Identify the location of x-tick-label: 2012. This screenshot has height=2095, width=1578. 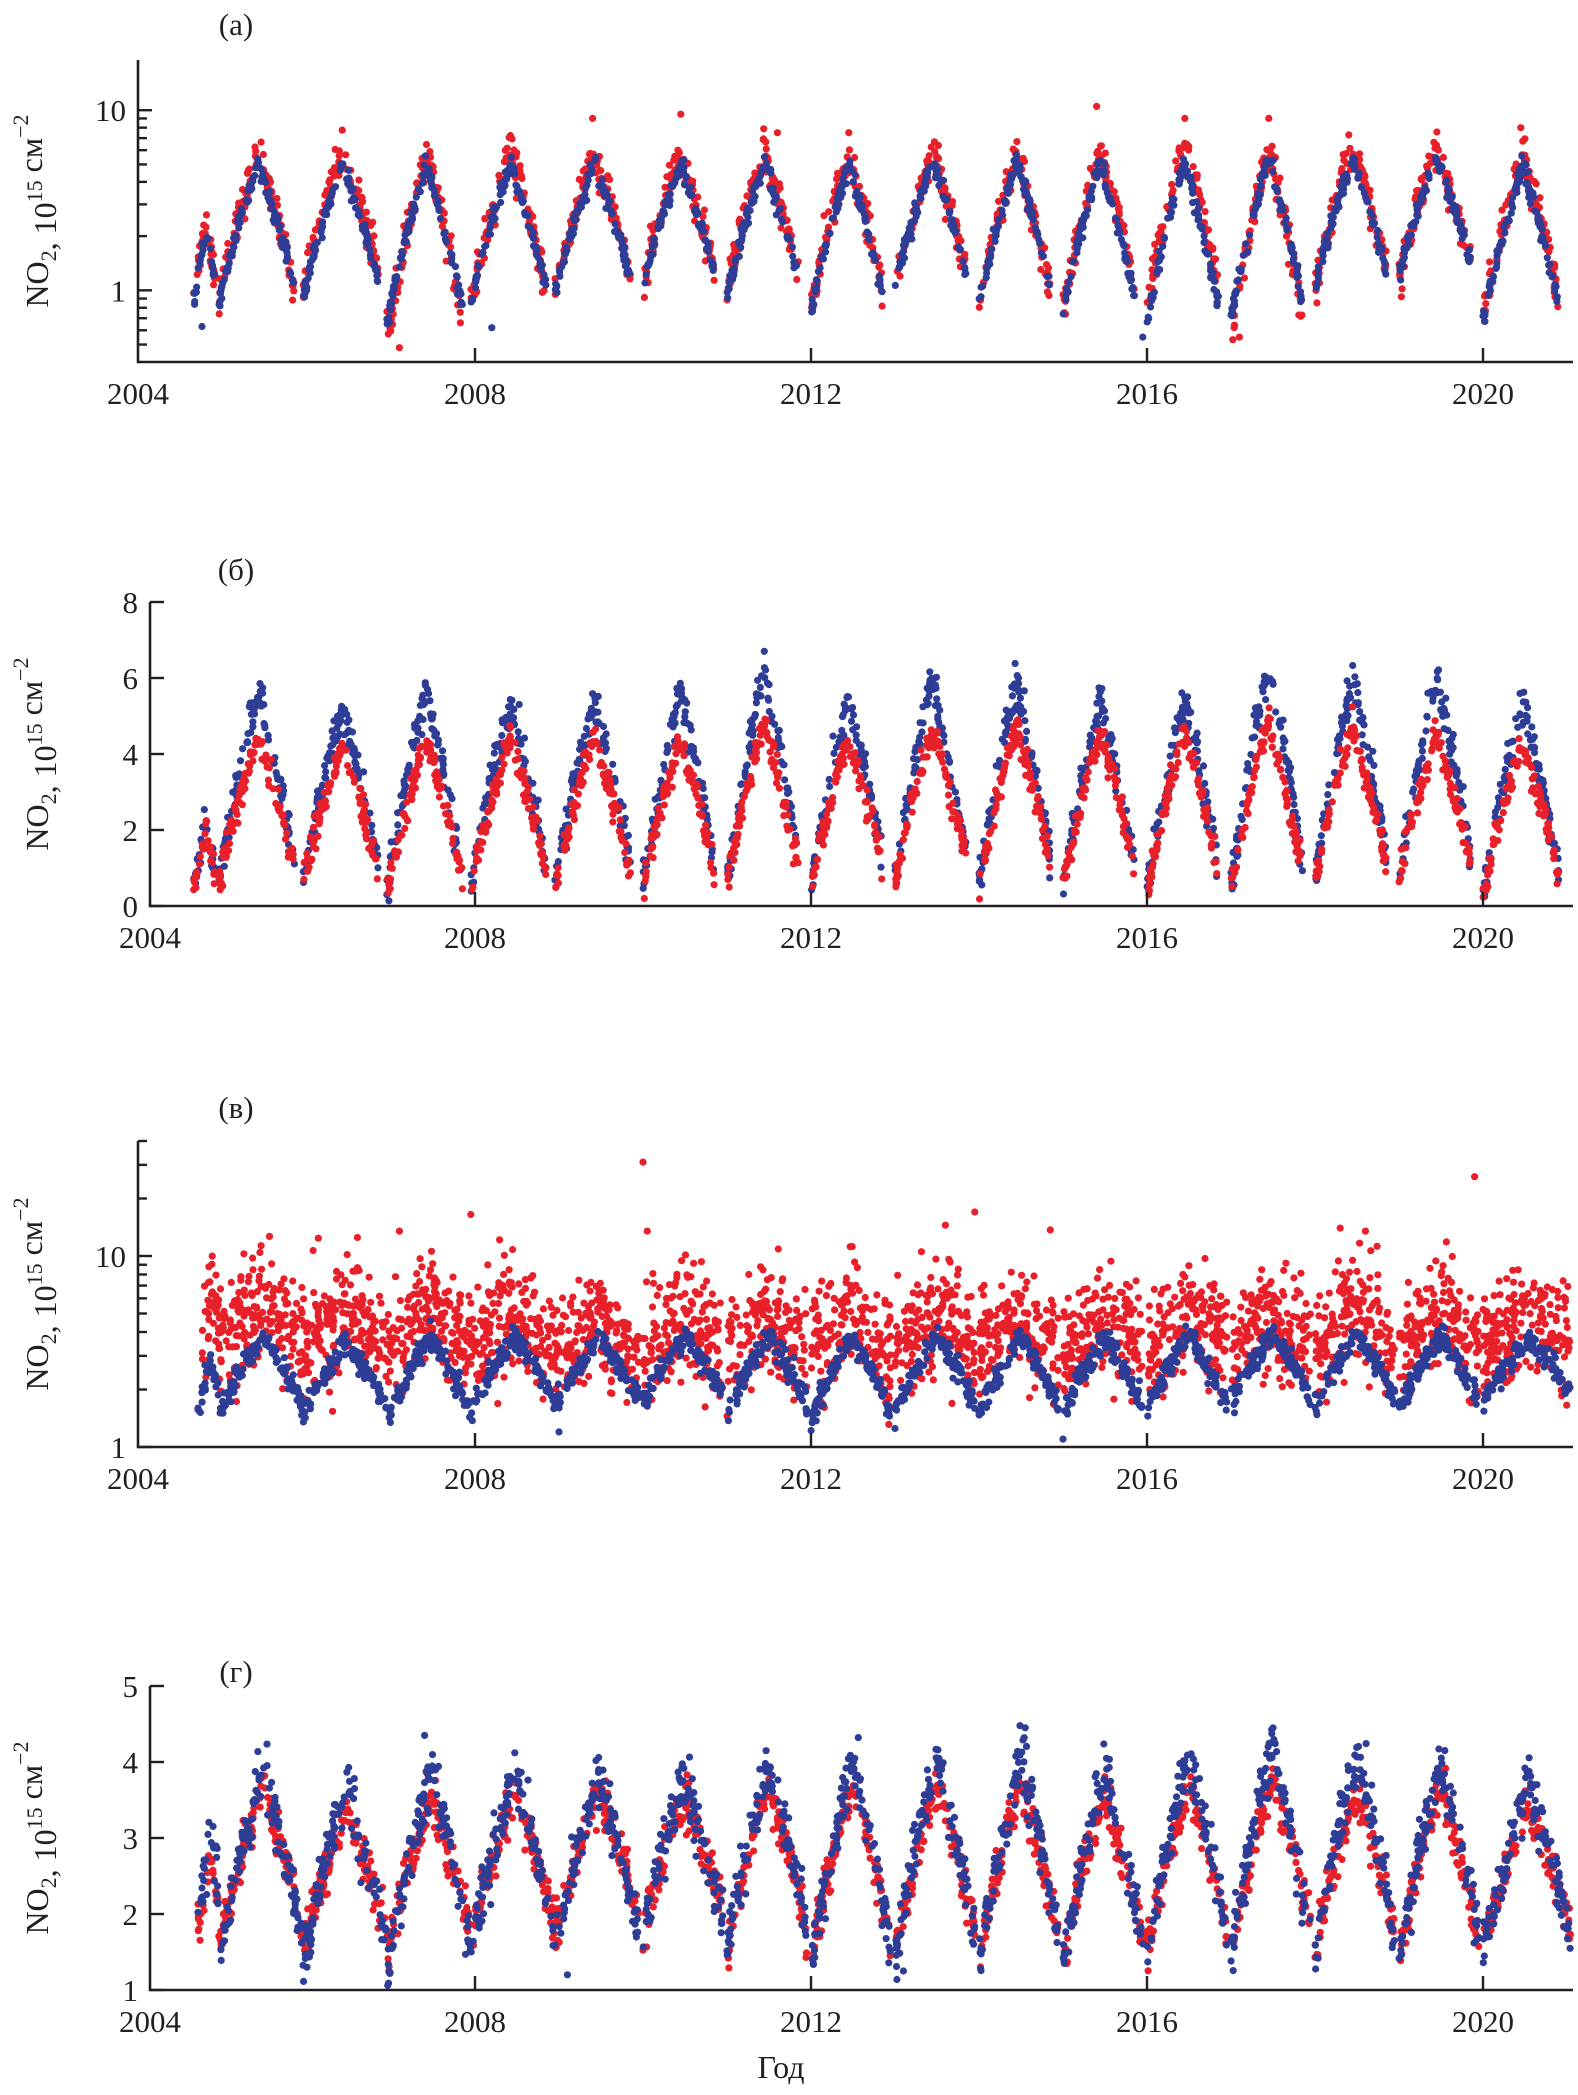
(811, 393).